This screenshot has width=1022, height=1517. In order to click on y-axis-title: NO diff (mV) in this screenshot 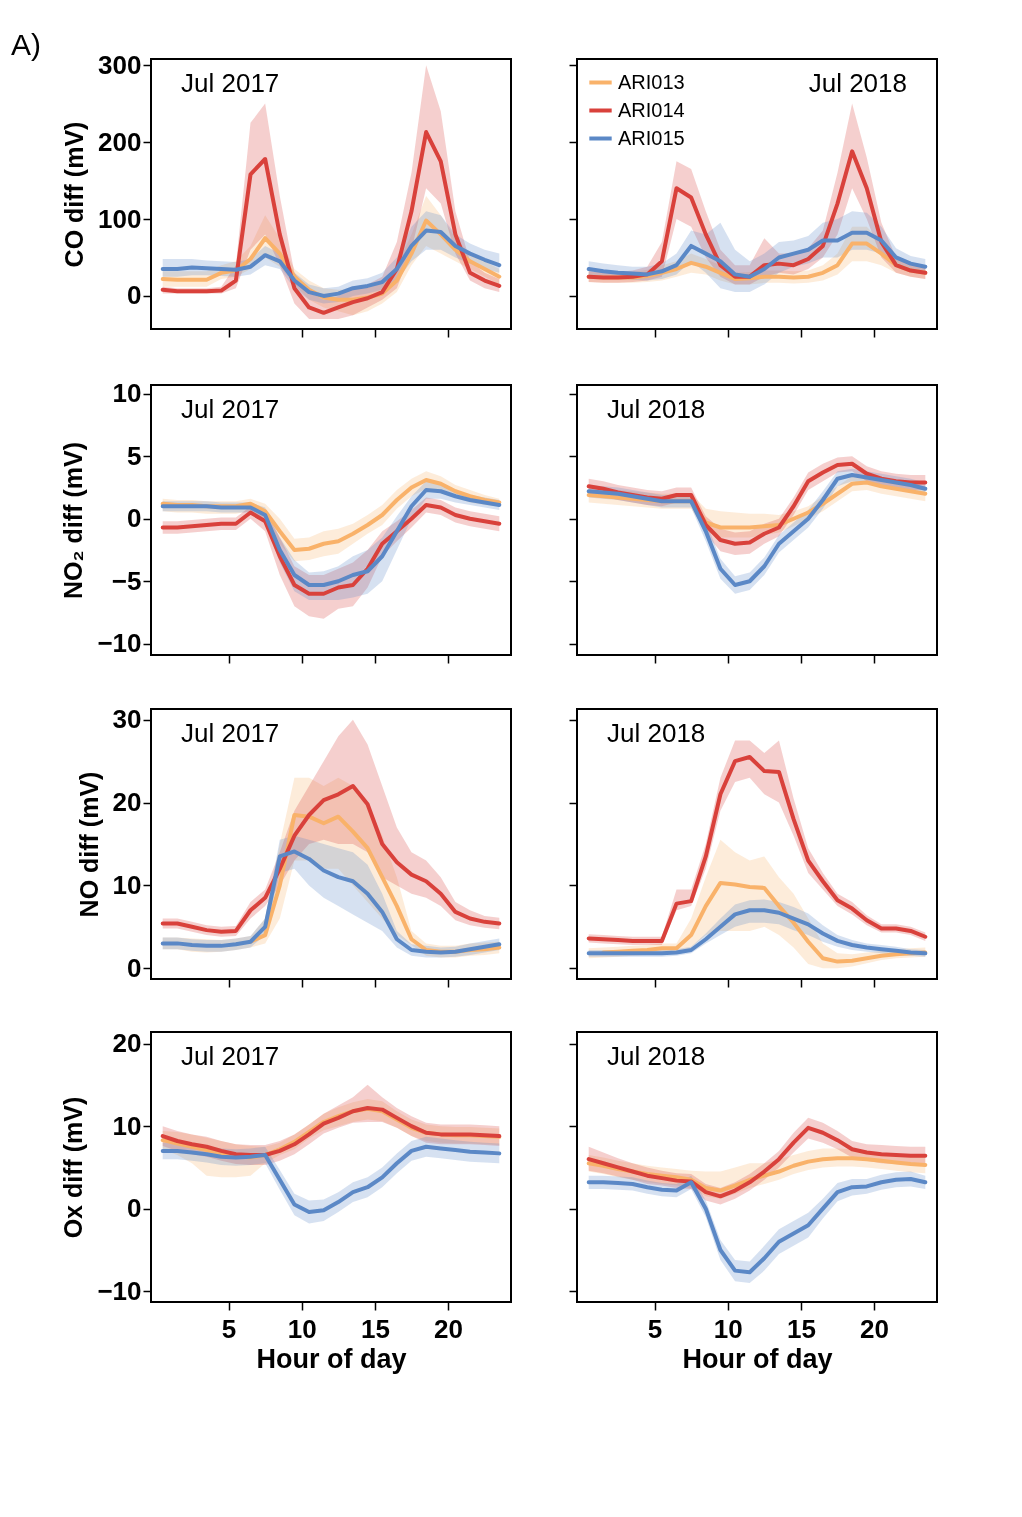, I will do `click(88, 844)`.